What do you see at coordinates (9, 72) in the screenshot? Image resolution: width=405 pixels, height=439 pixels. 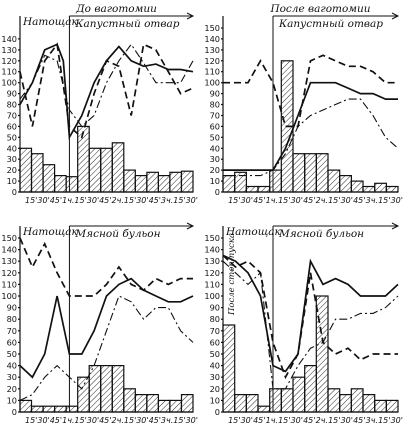 I see `y-tick-label: 110` at bounding box center [9, 72].